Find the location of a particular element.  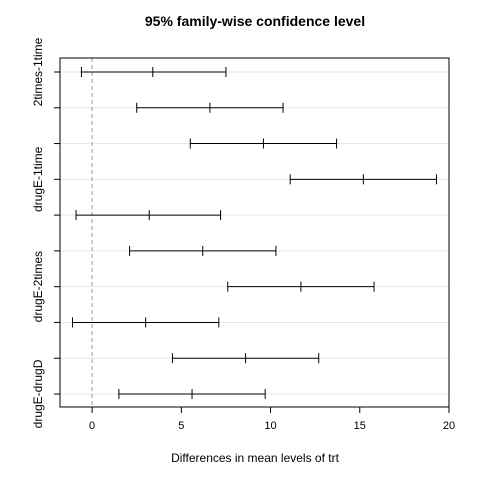

x-tick-label: 10 is located at coordinates (270, 426).